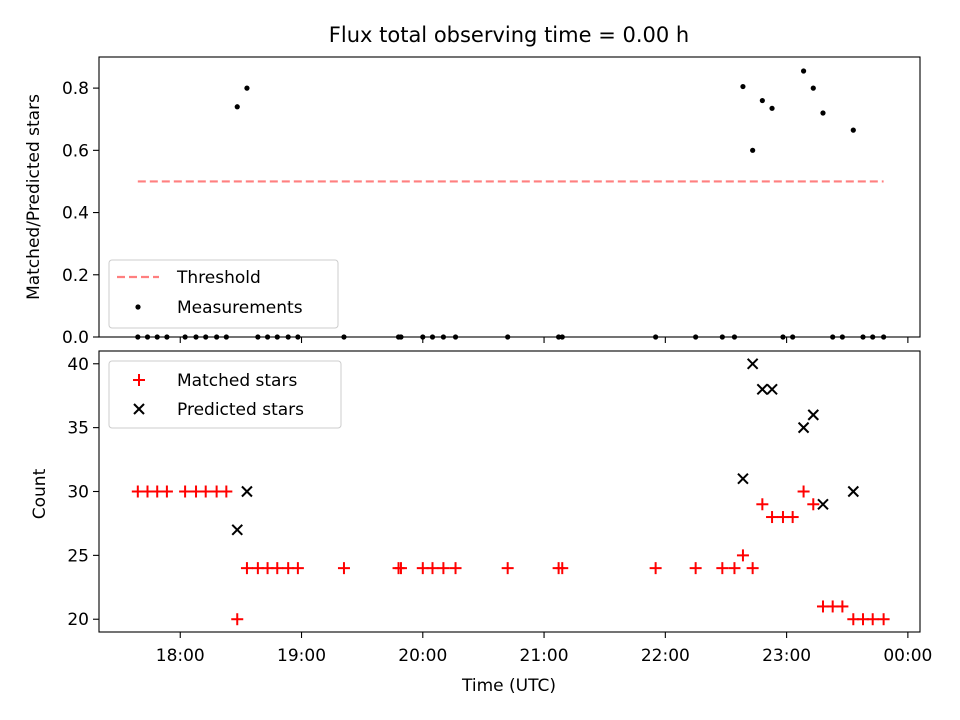 The width and height of the screenshot is (960, 720). What do you see at coordinates (138, 307) in the screenshot?
I see `legend-measurements-swatch` at bounding box center [138, 307].